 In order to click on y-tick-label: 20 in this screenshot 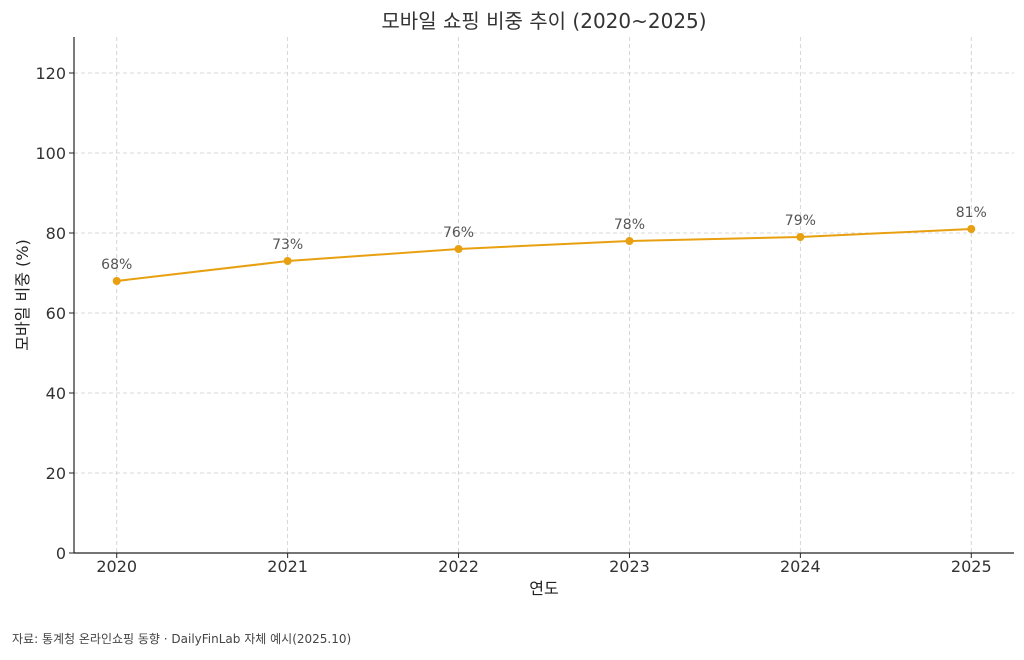, I will do `click(56, 473)`.